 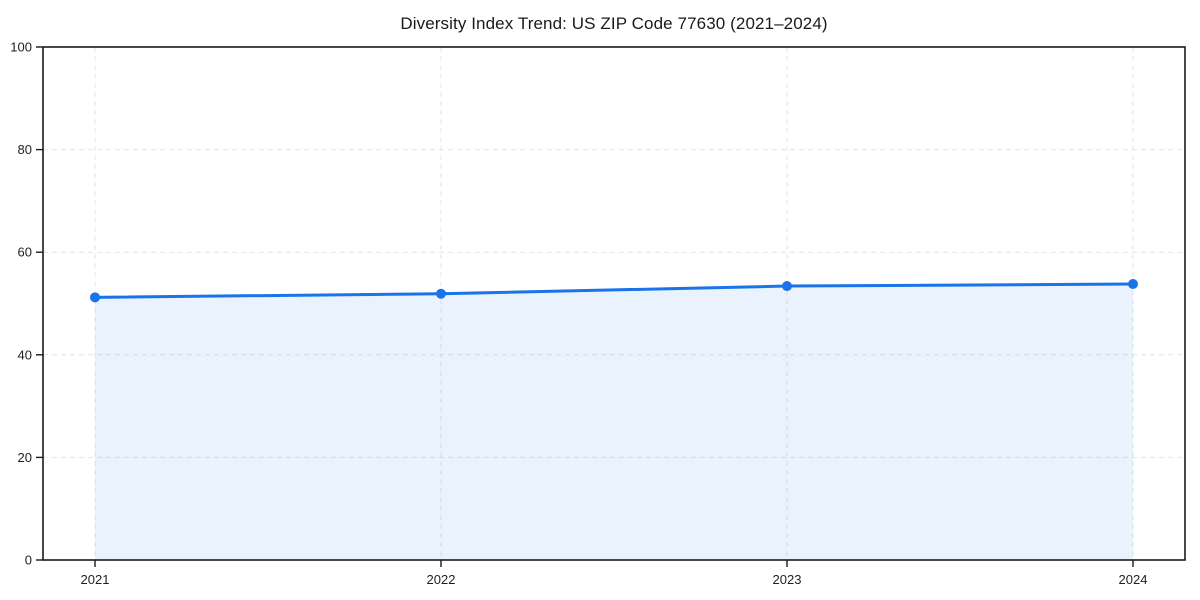 What do you see at coordinates (1133, 579) in the screenshot?
I see `x-axis-tick-label: 2024` at bounding box center [1133, 579].